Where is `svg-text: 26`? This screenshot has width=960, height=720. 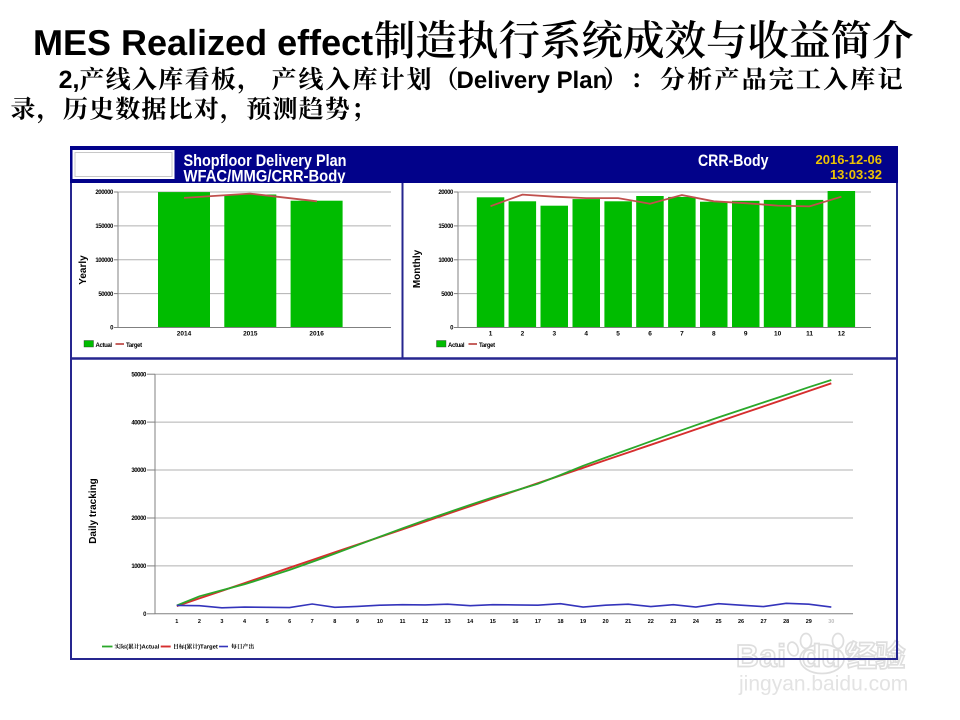
svg-text: 26 is located at coordinates (741, 622).